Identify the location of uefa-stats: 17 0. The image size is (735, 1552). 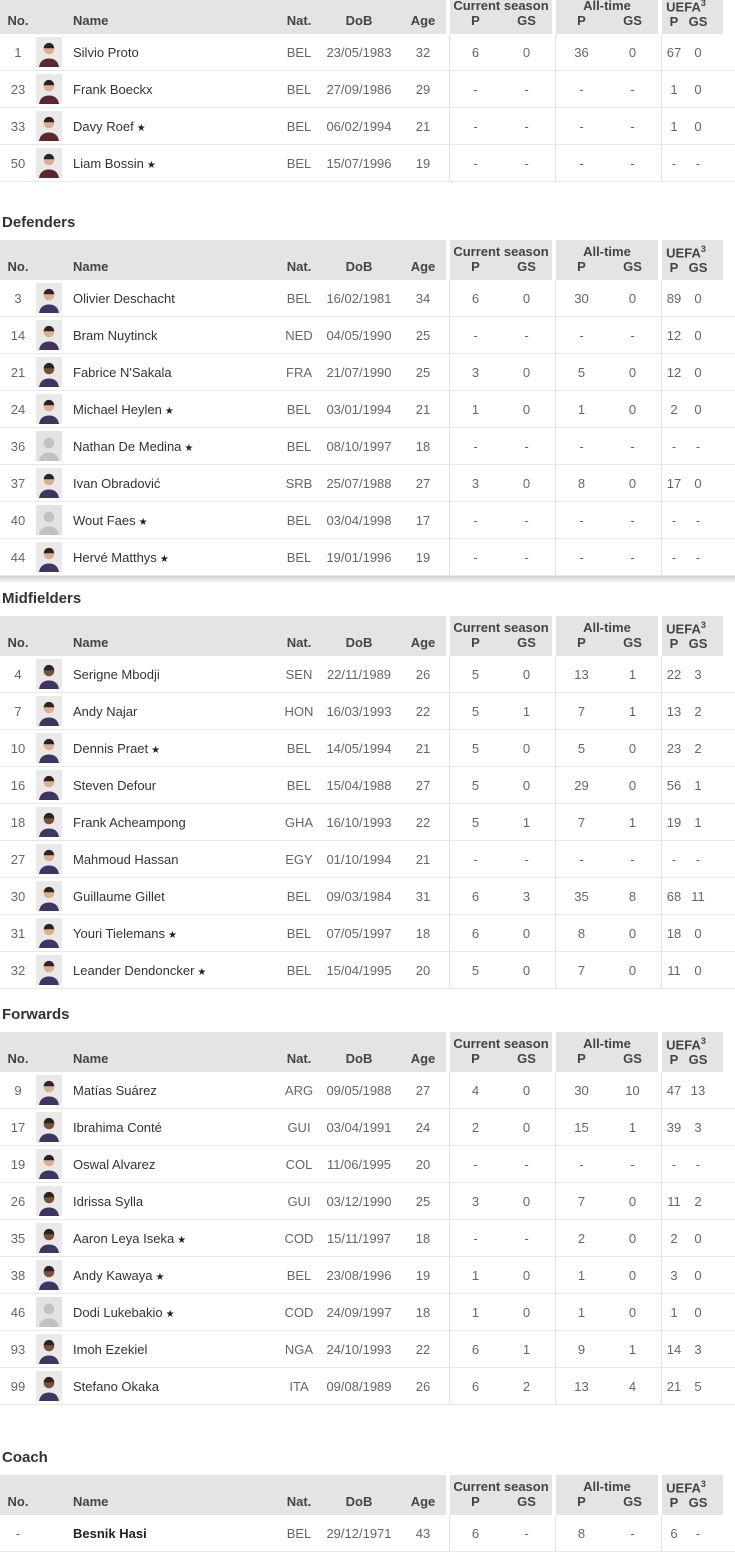
(692, 483).